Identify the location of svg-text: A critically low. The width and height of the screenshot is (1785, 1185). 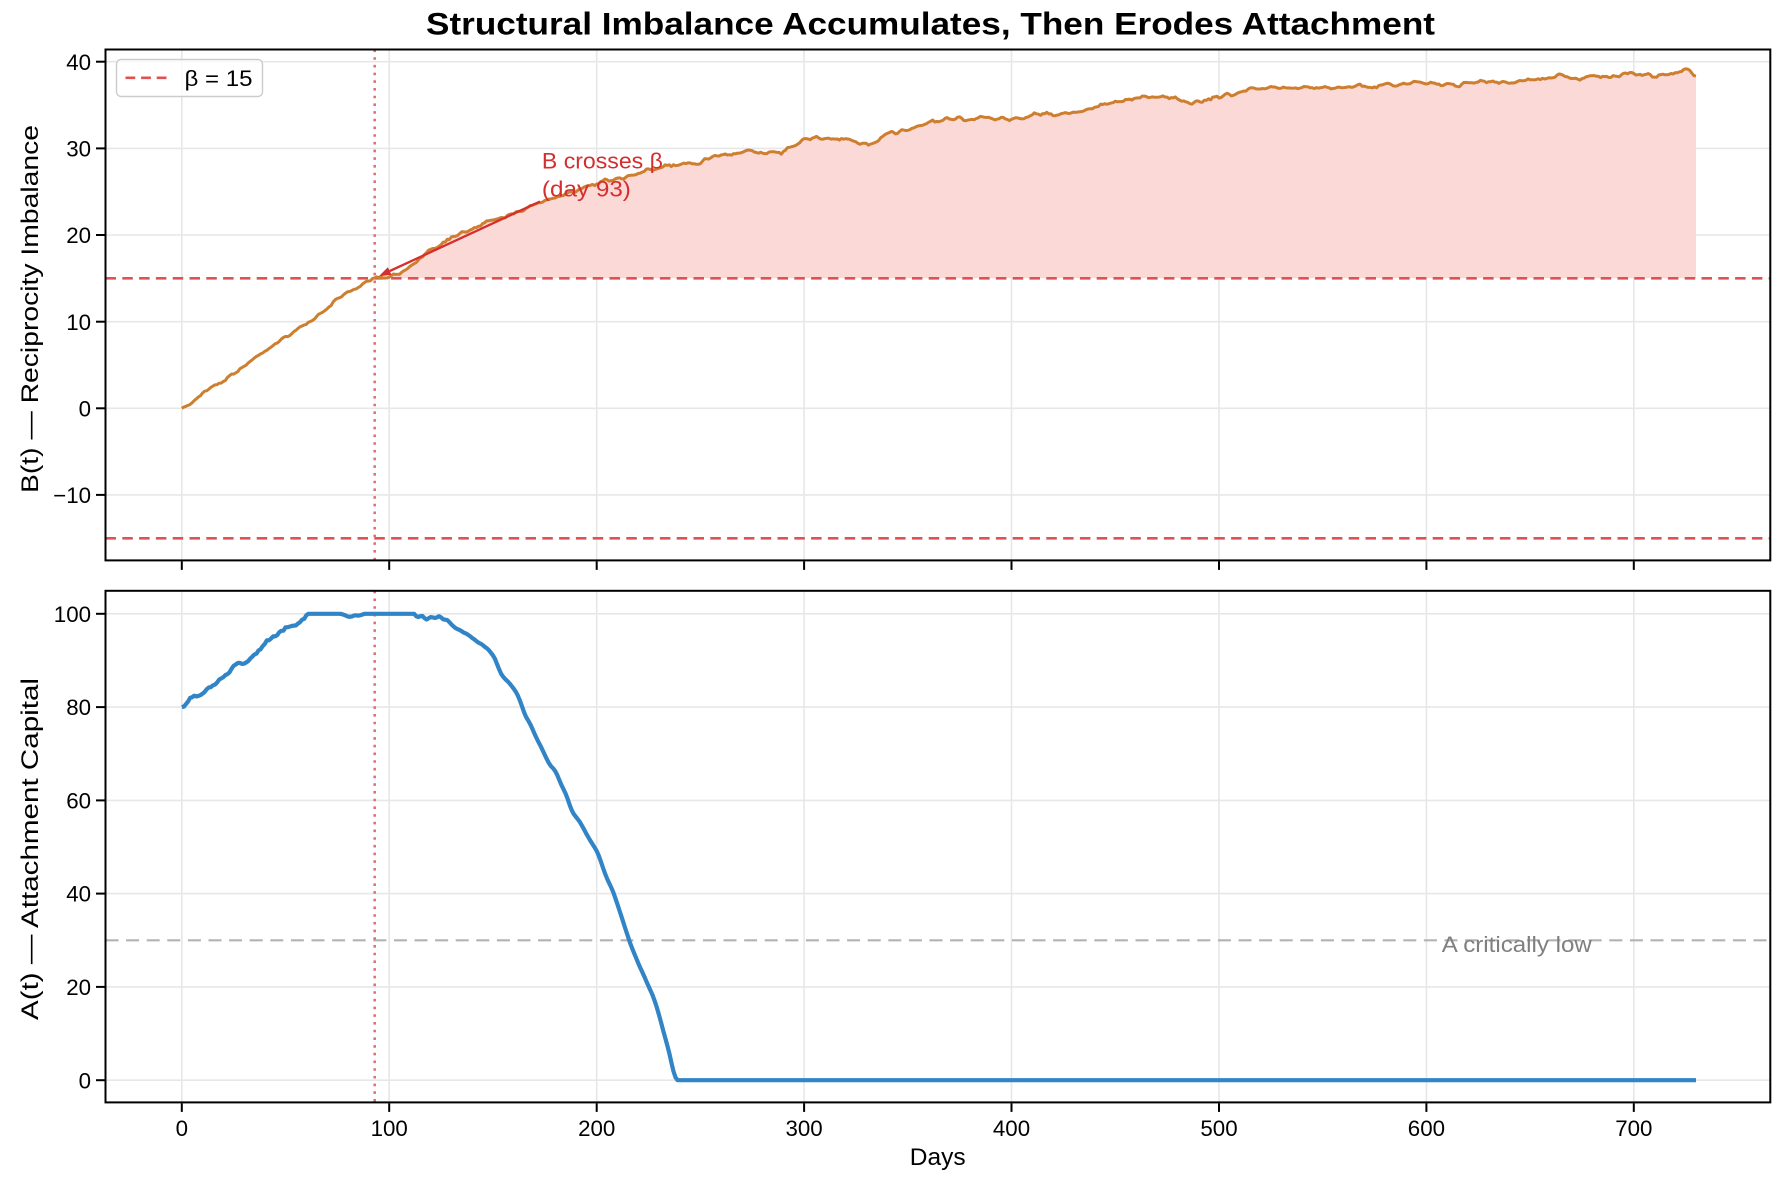
(1517, 944).